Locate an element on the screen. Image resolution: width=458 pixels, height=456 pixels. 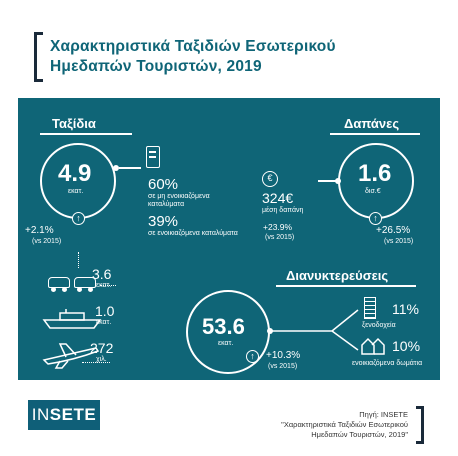
nights-connector-dot is located at coordinates (270, 331).